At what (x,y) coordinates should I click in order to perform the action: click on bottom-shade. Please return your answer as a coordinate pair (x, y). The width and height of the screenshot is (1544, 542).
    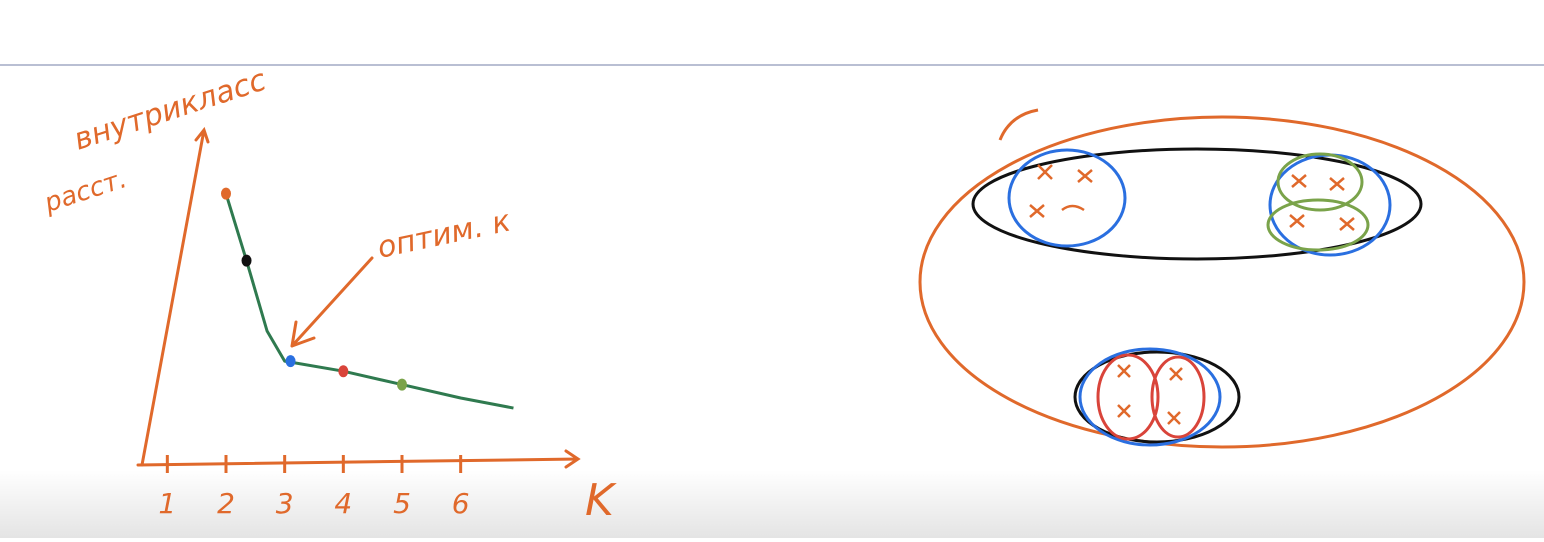
    Looking at the image, I should click on (772, 504).